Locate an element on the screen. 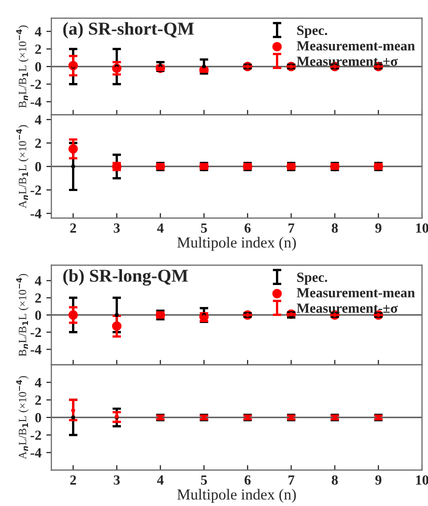 The width and height of the screenshot is (428, 506). chart-title: (b) SR-long-QM is located at coordinates (125, 277).